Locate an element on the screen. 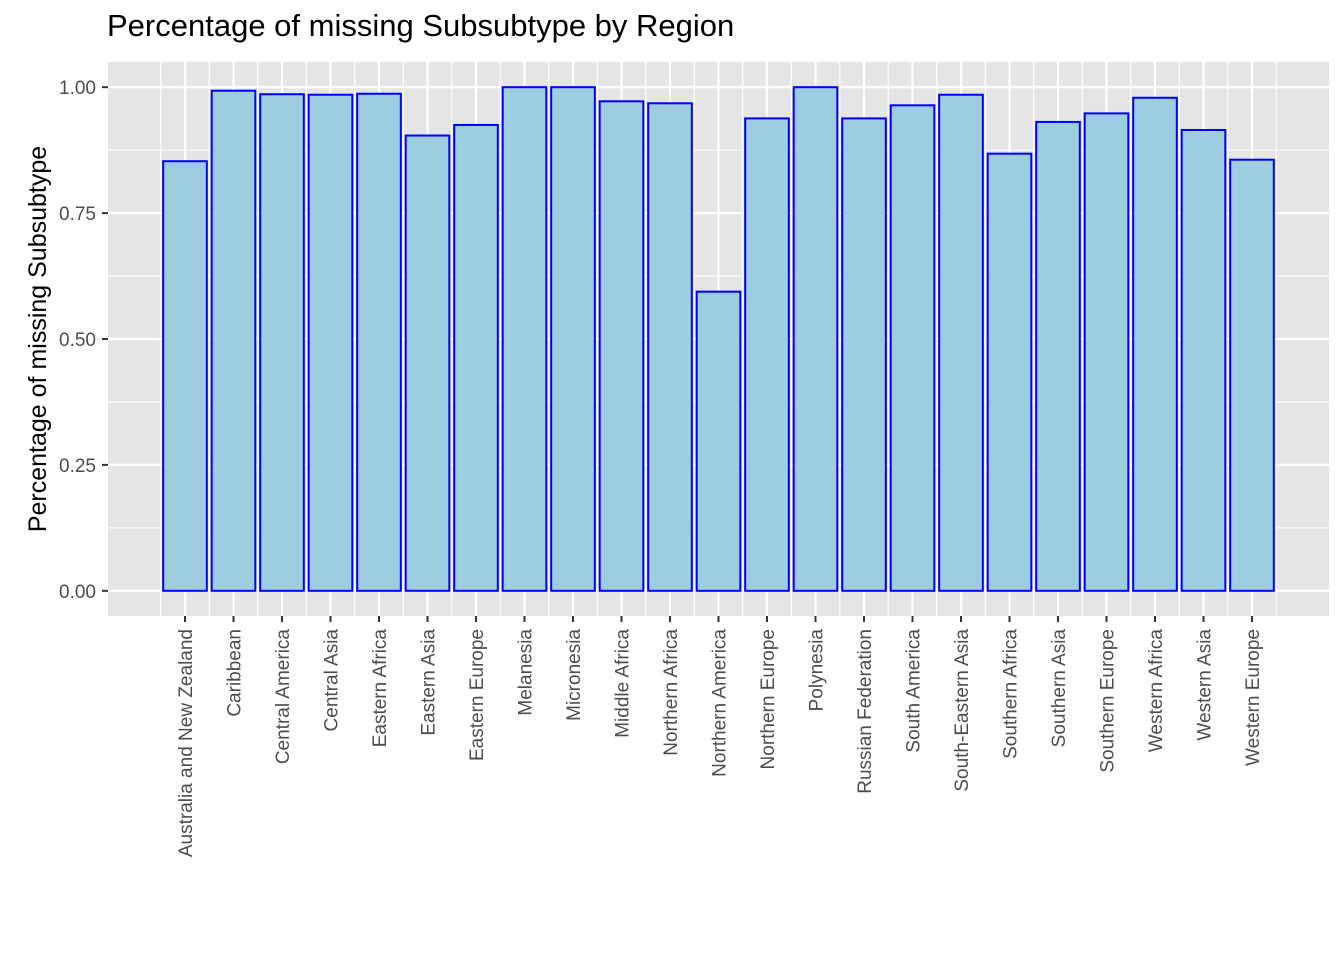 Image resolution: width=1344 pixels, height=960 pixels. x-tick-label: Micronesia is located at coordinates (574, 675).